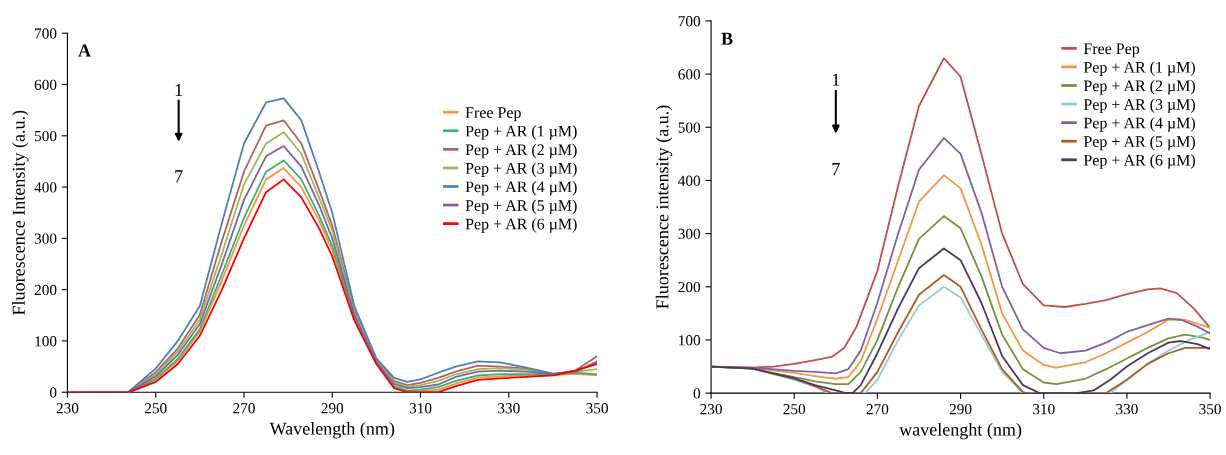  What do you see at coordinates (20, 212) in the screenshot?
I see `y-axis-title: Fluorescence Intensity (a.u.)` at bounding box center [20, 212].